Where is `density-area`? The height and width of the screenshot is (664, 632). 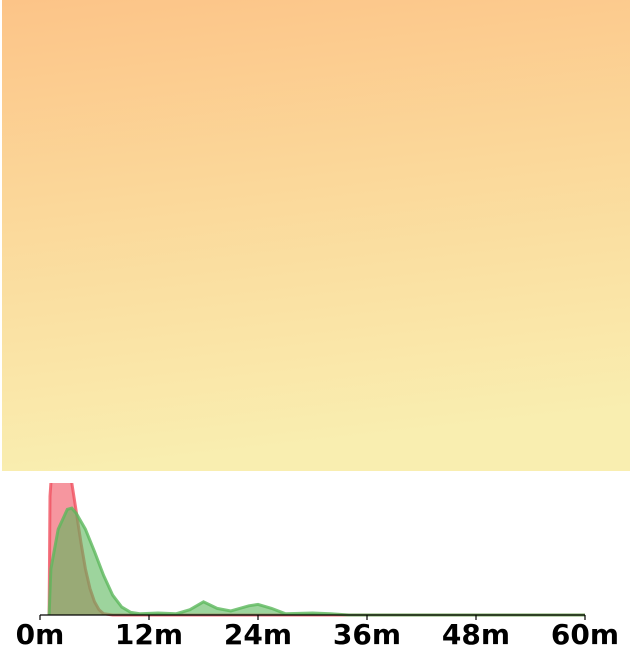
density-area is located at coordinates (317, 561).